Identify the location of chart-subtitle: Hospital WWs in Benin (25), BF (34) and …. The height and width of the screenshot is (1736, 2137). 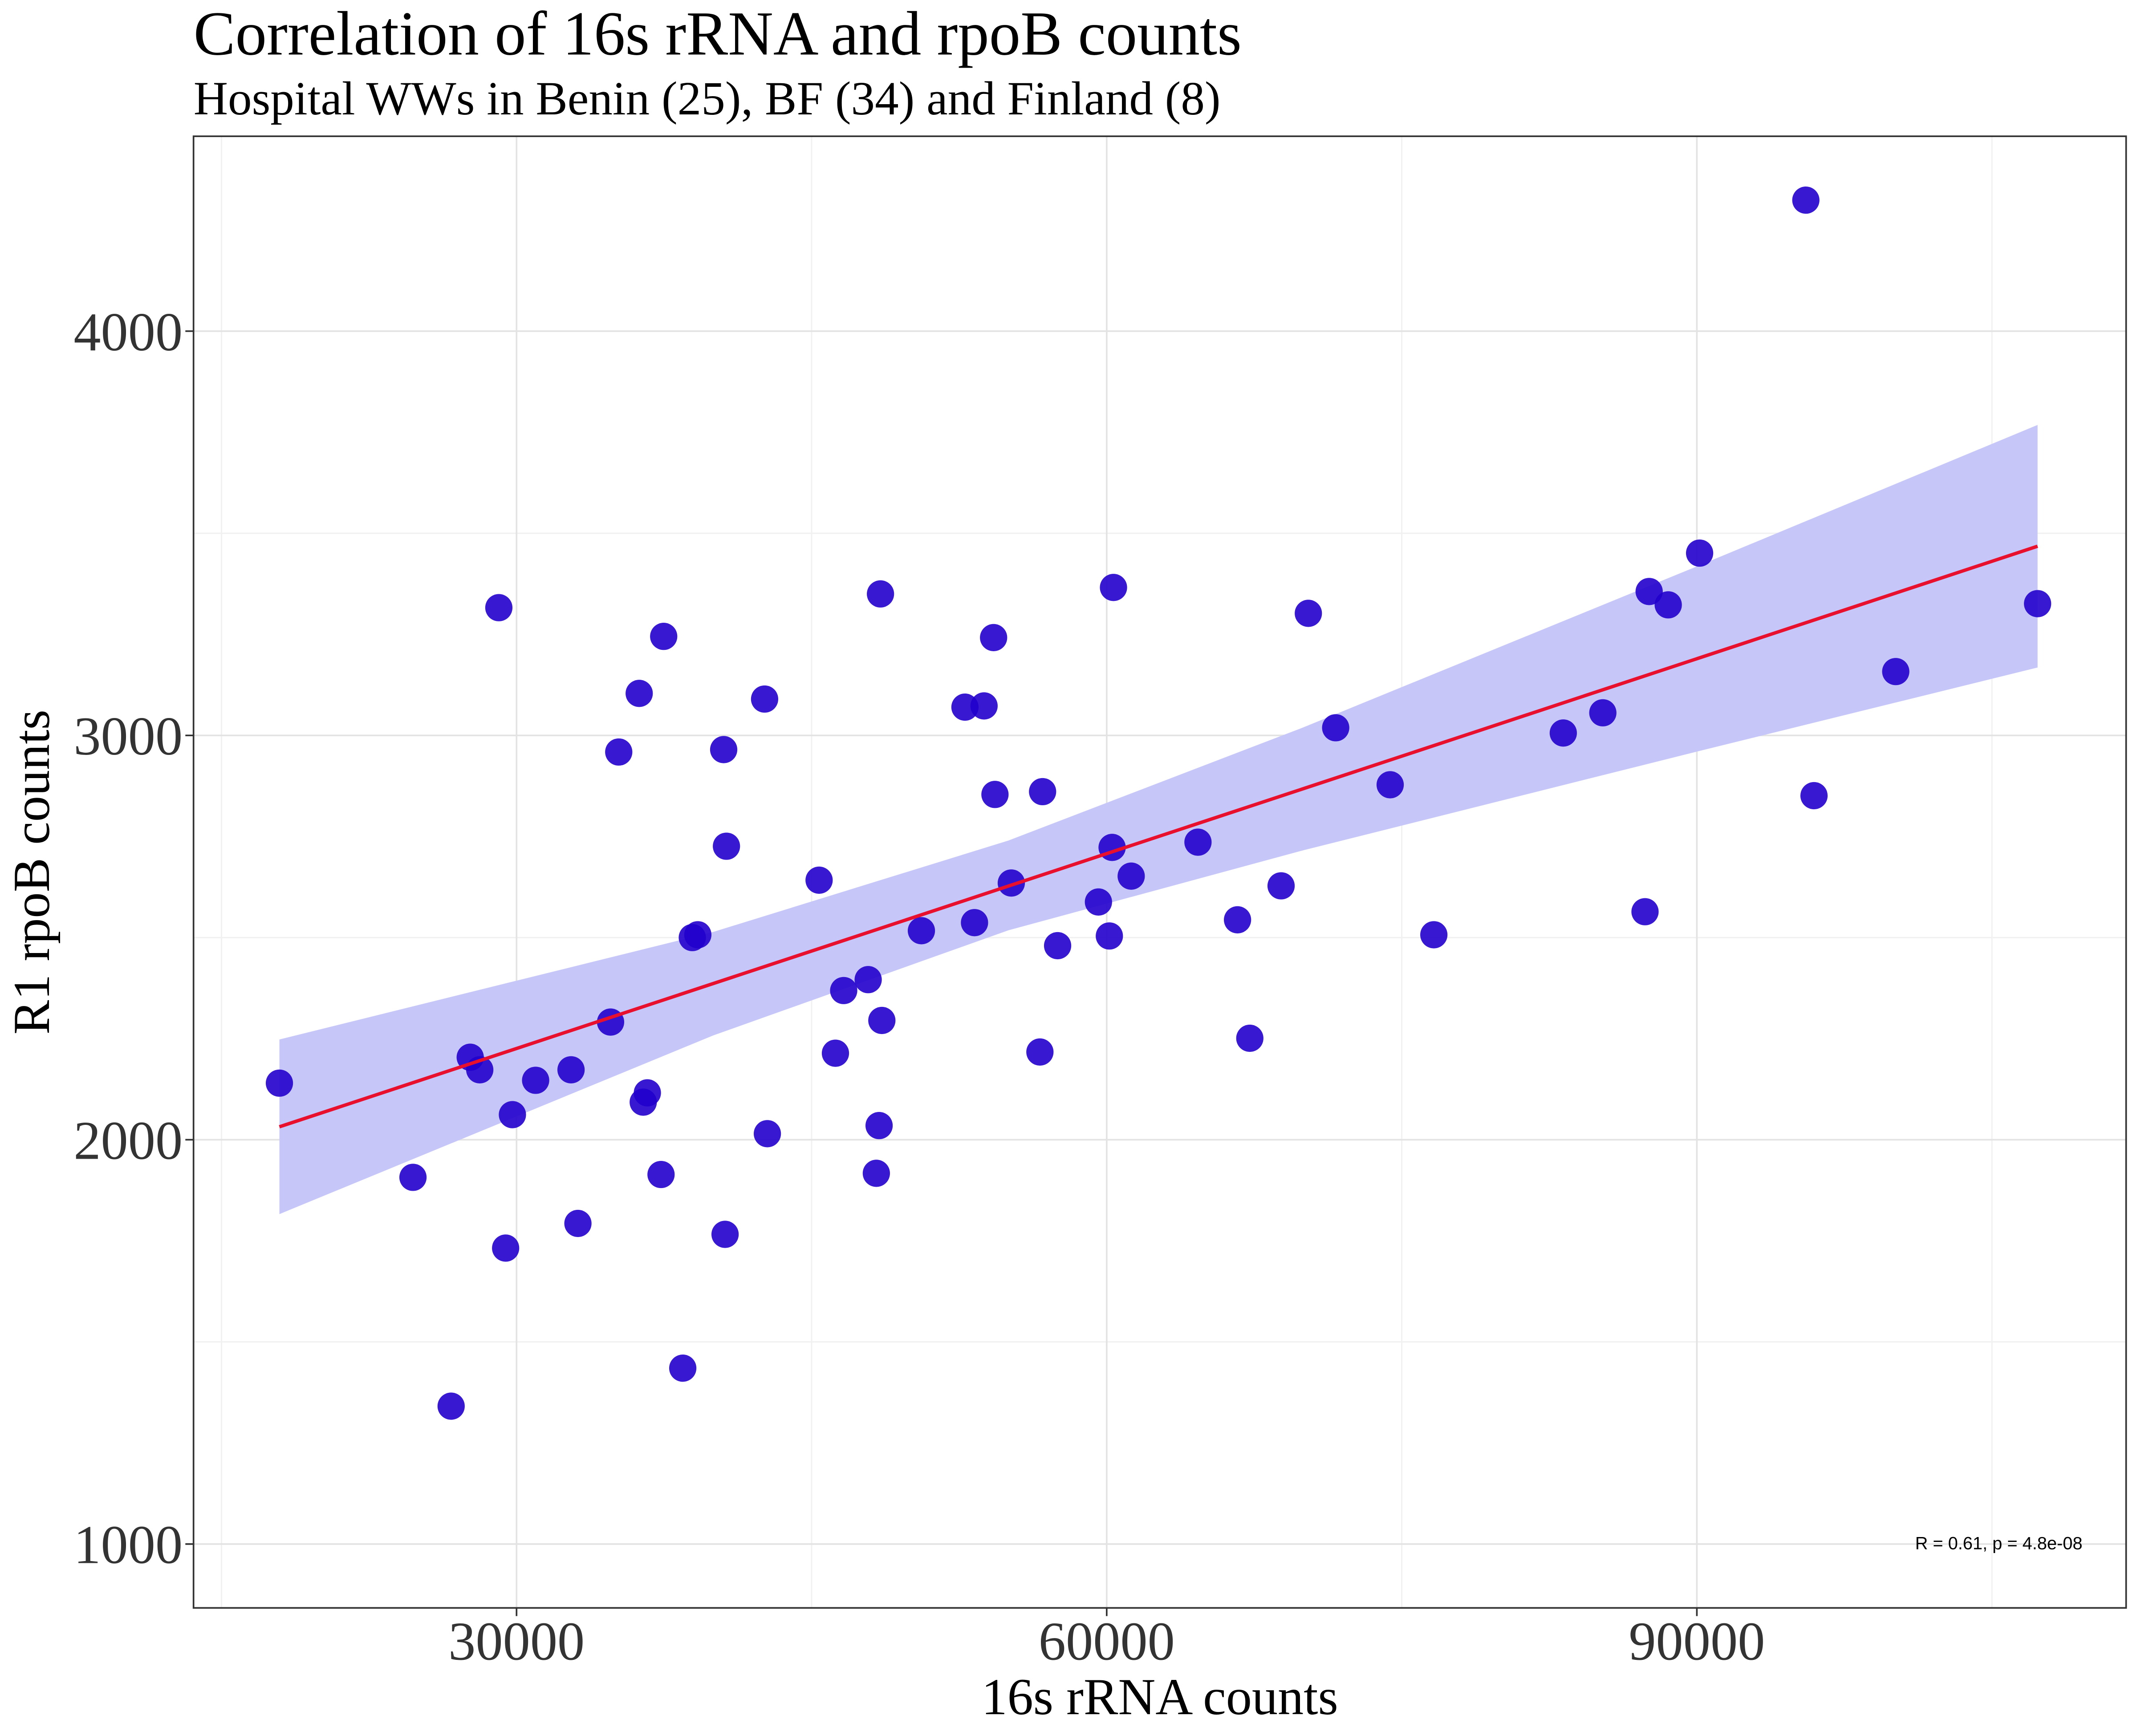
(707, 99).